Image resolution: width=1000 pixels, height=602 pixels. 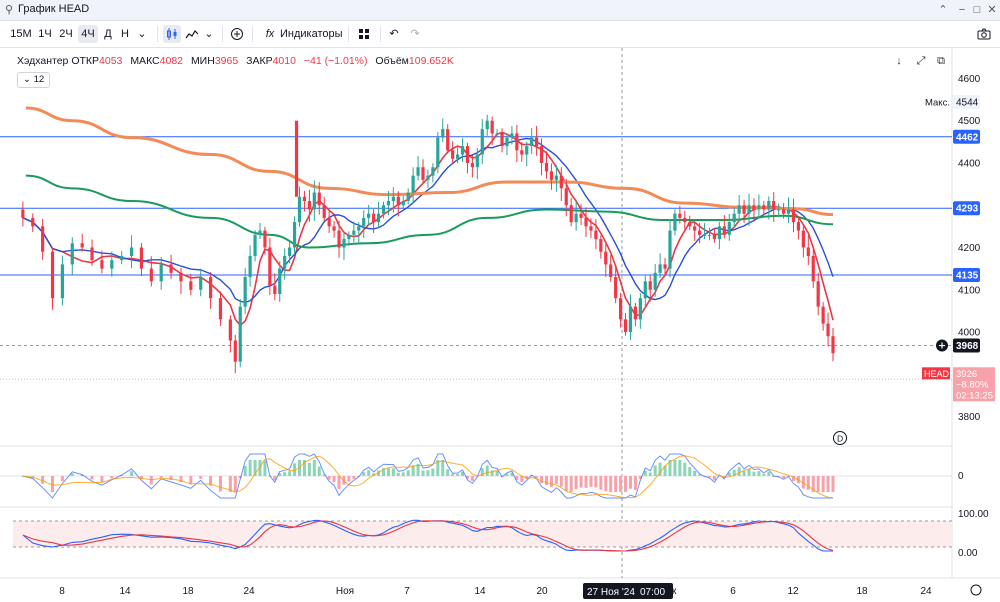 What do you see at coordinates (311, 34) in the screenshot?
I see `indicators-button: Индикаторы` at bounding box center [311, 34].